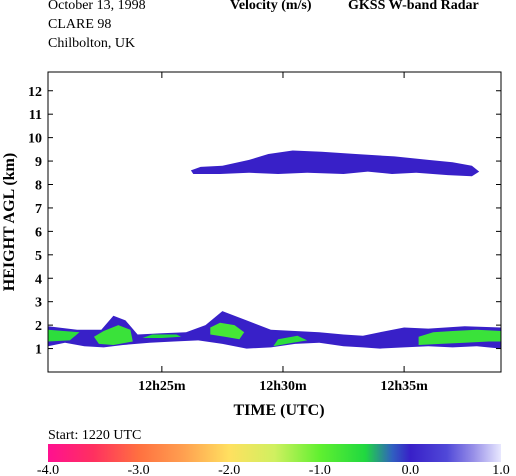 The width and height of the screenshot is (516, 476). I want to click on y-tick-label: 12, so click(35, 92).